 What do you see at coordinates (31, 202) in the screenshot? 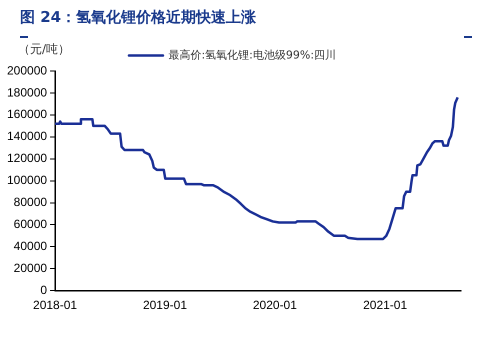
I see `y-tick-label: 80000` at bounding box center [31, 202].